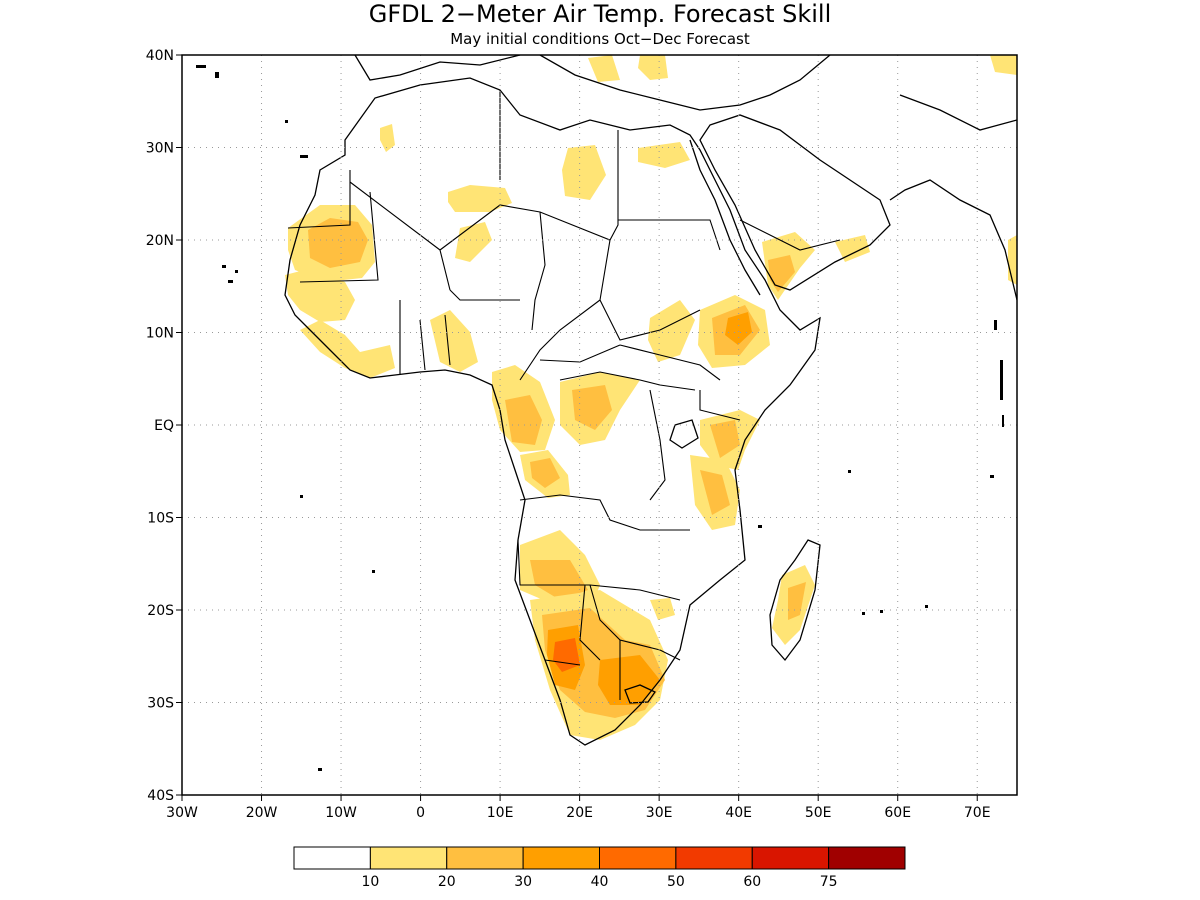  I want to click on asia-coastline, so click(953, 197).